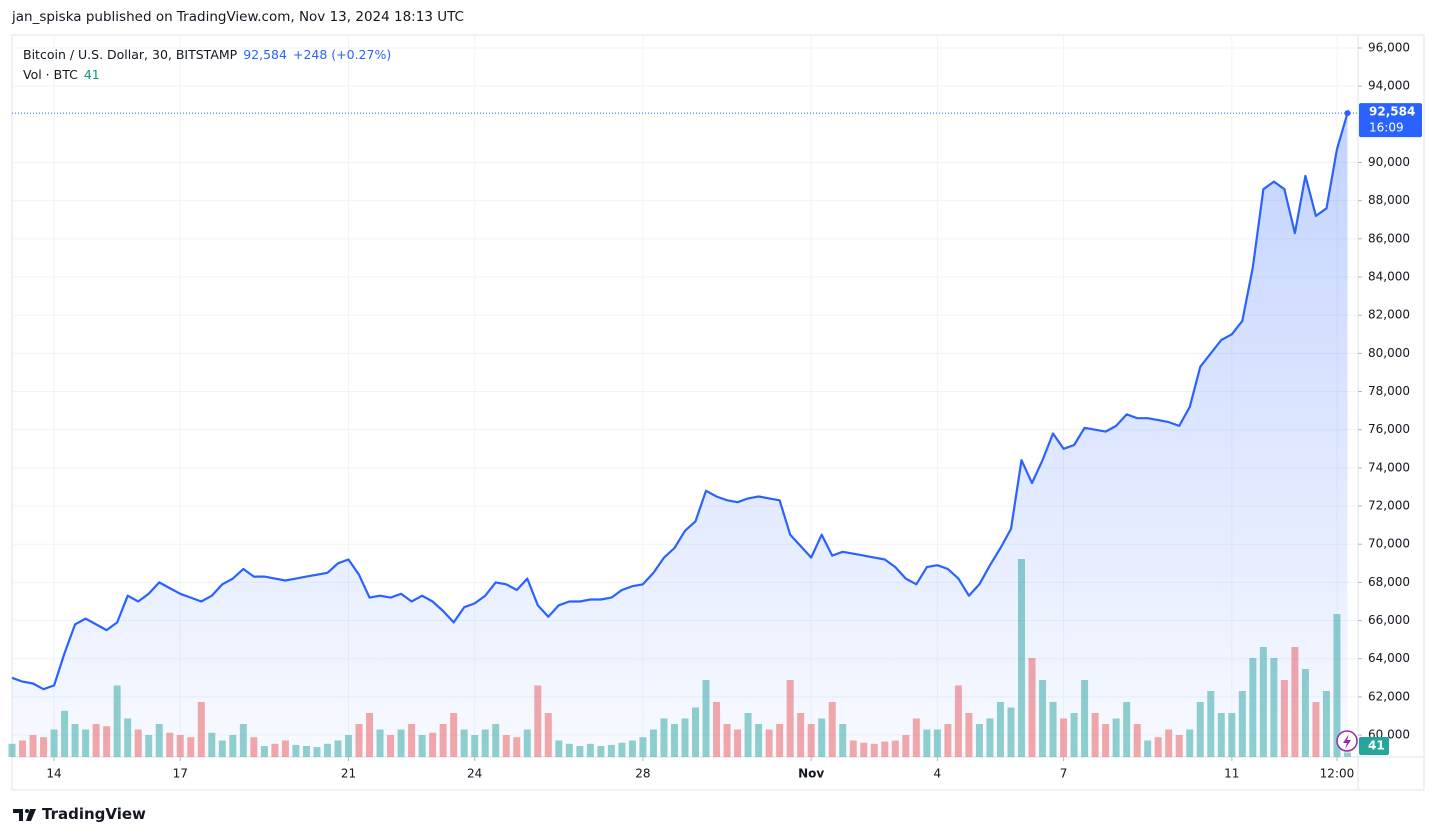 Image resolution: width=1438 pixels, height=836 pixels. I want to click on price-change: +248 (+0.27%), so click(342, 54).